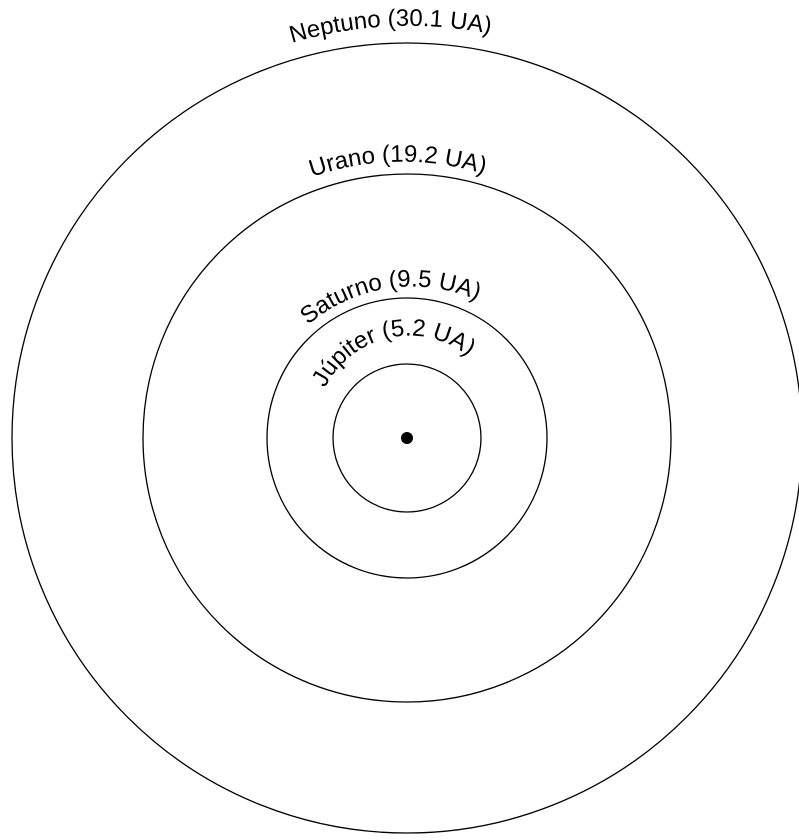  I want to click on jupiter-orbit-label: Júpiter (5.2 UA), so click(394, 353).